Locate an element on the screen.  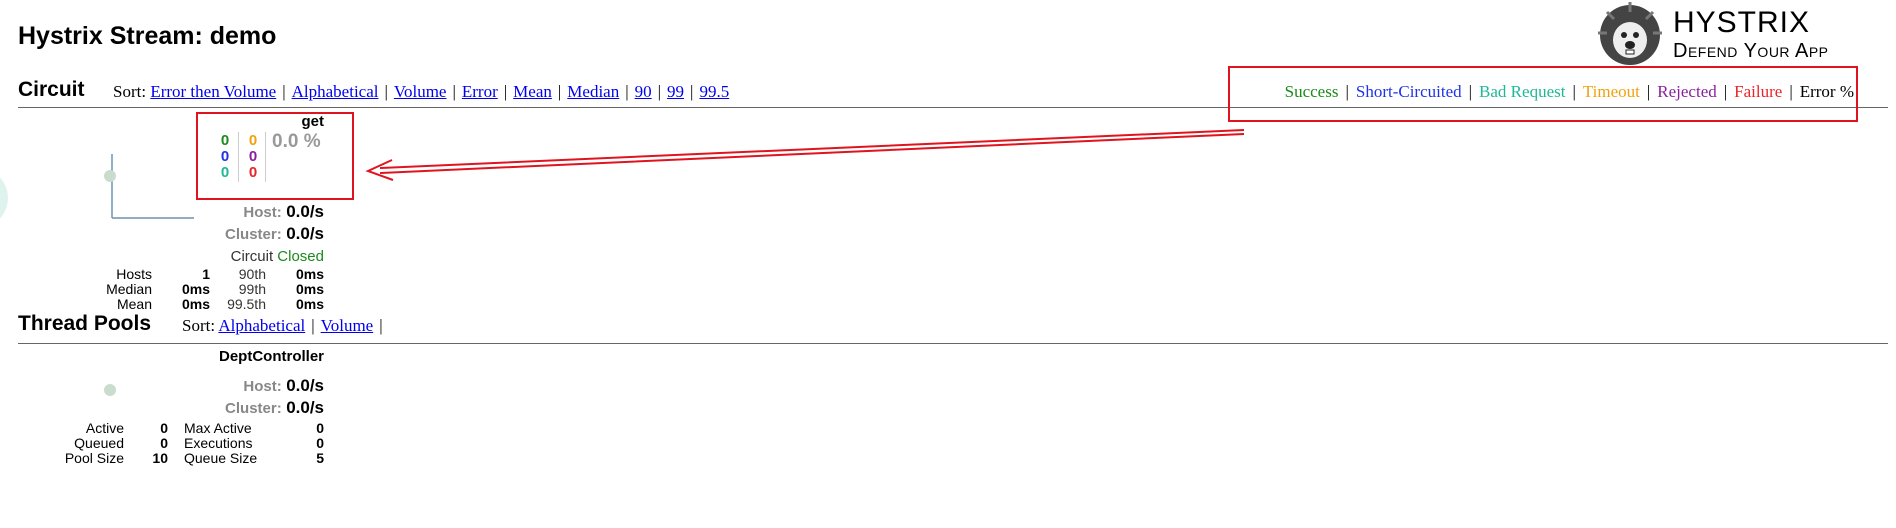
sort-alphabetical: Alphabetical is located at coordinates (335, 91).